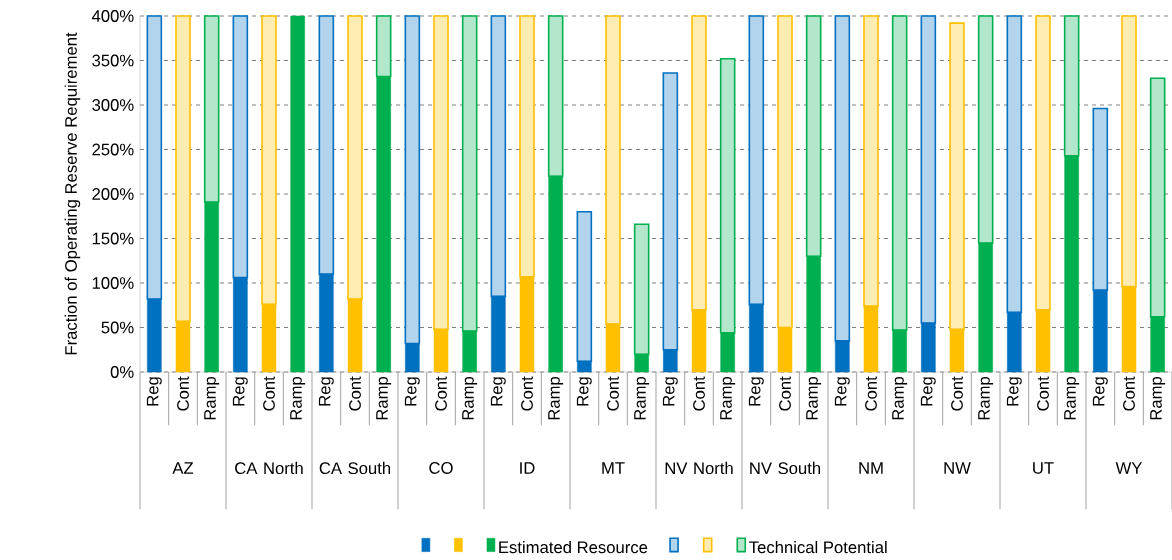 This screenshot has height=560, width=1172. I want to click on text: NV North, so click(699, 468).